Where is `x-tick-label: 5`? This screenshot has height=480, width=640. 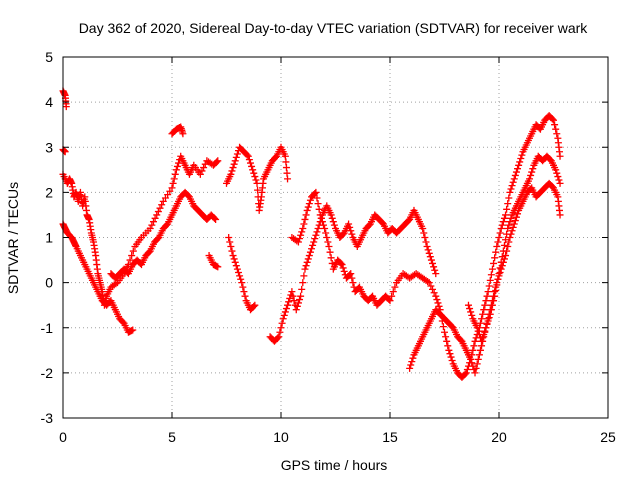
x-tick-label: 5 is located at coordinates (172, 437).